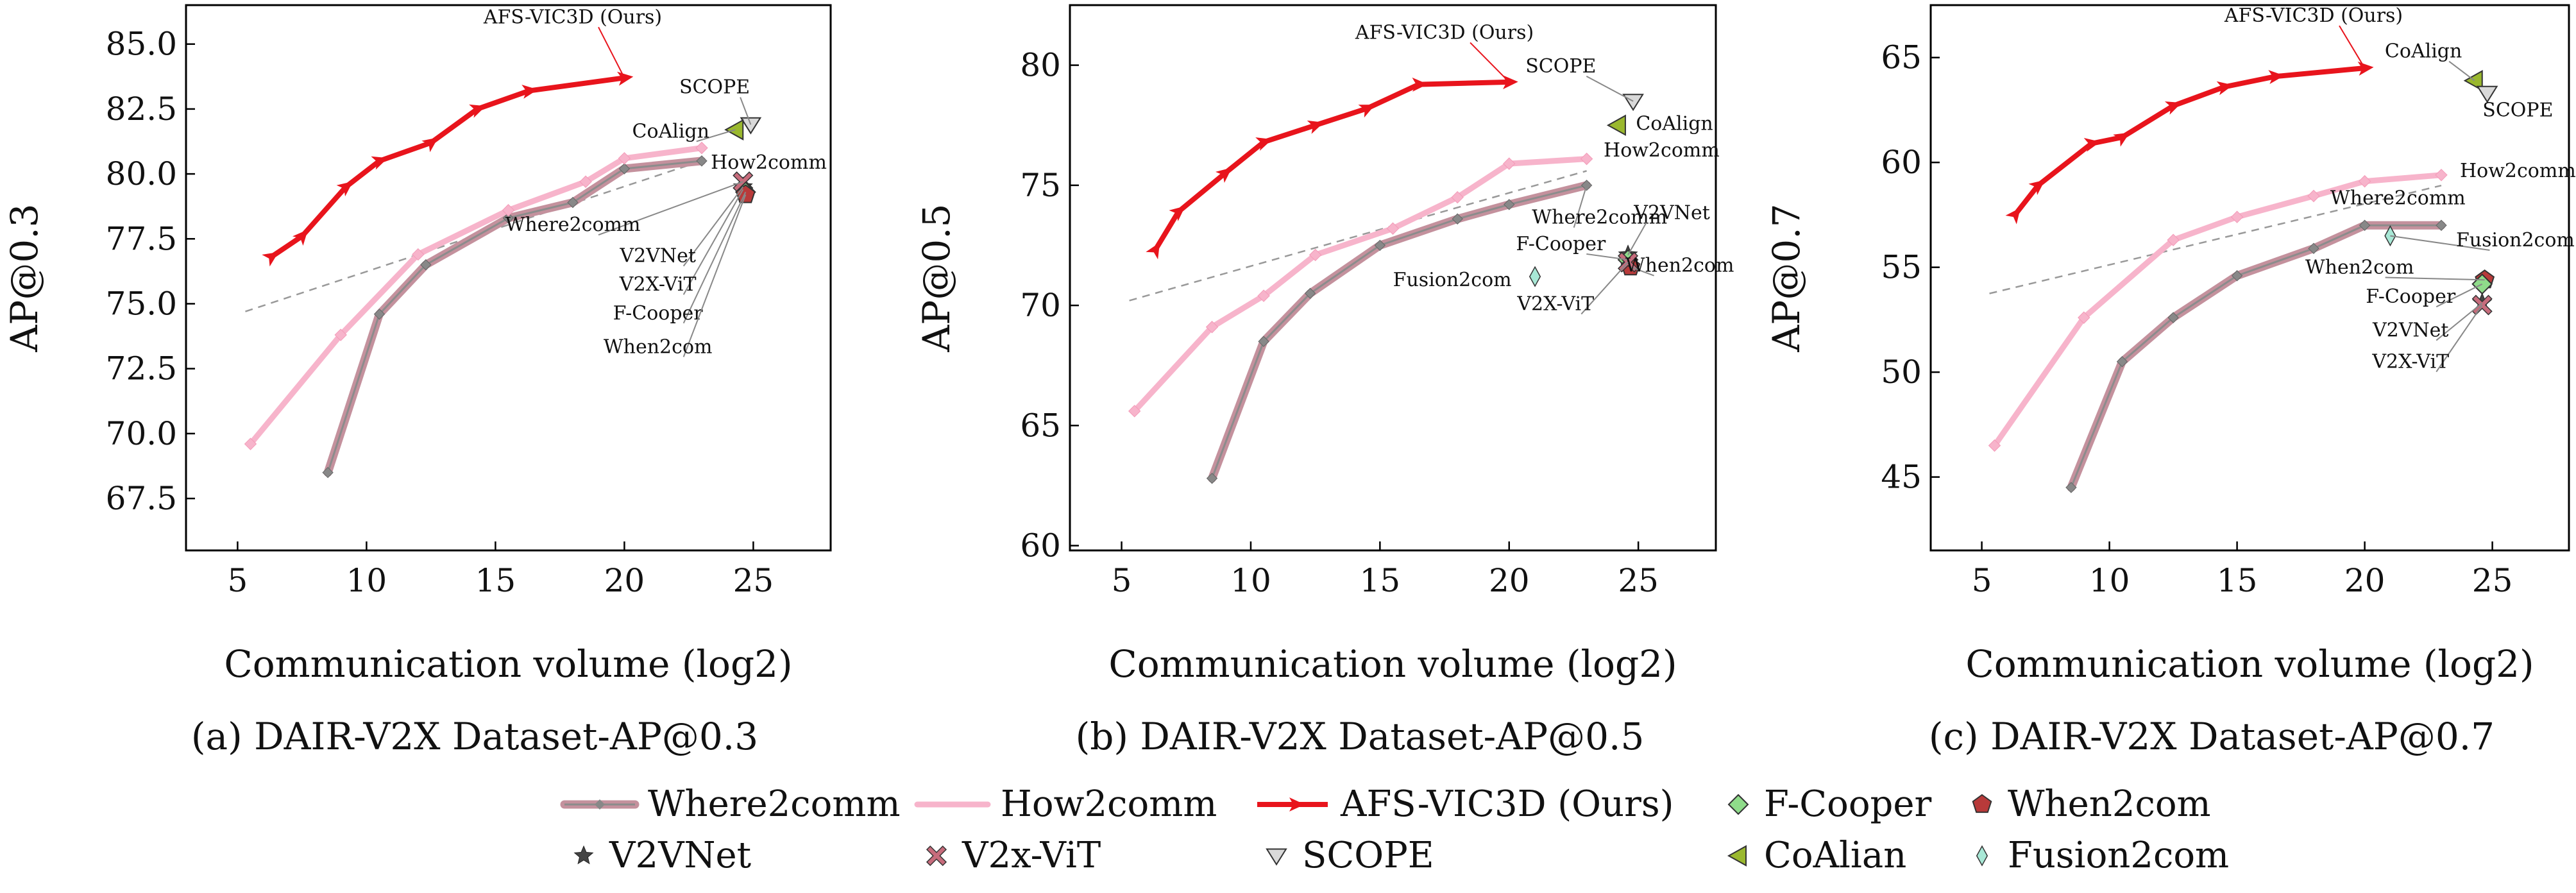 The image size is (2576, 893). Describe the element at coordinates (2411, 296) in the screenshot. I see `annotation-label: F-Cooper` at that location.